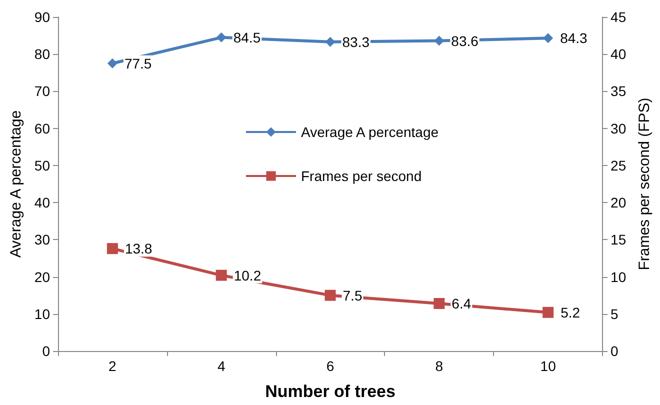 Image resolution: width=660 pixels, height=405 pixels. Describe the element at coordinates (462, 304) in the screenshot. I see `data-label: 6.4` at that location.